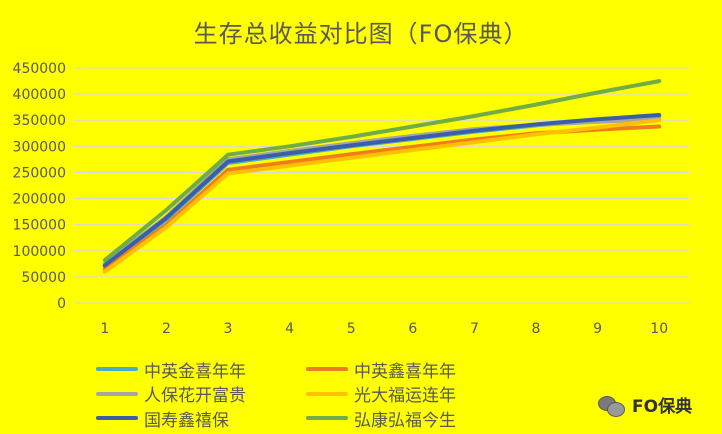 This screenshot has width=722, height=434. What do you see at coordinates (474, 329) in the screenshot?
I see `x-tick-label: 7` at bounding box center [474, 329].